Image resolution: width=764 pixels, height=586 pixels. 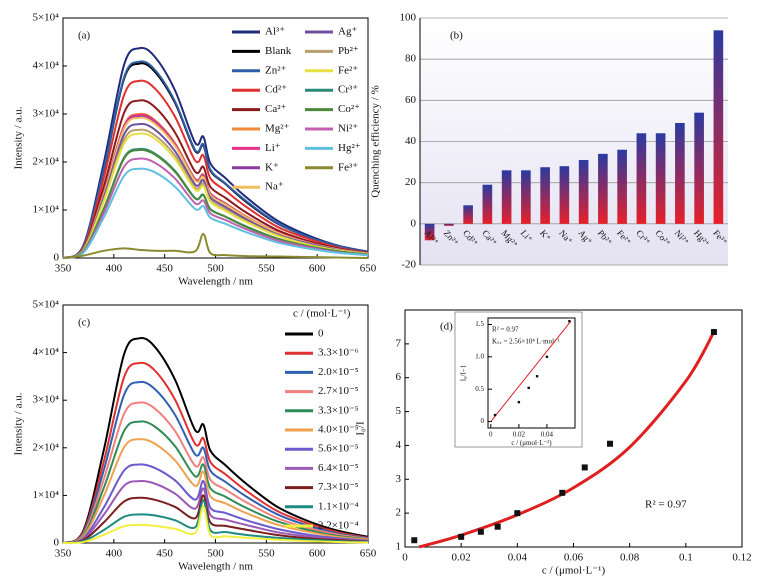 What do you see at coordinates (276, 109) in the screenshot?
I see `legend-label: Ca²⁺` at bounding box center [276, 109].